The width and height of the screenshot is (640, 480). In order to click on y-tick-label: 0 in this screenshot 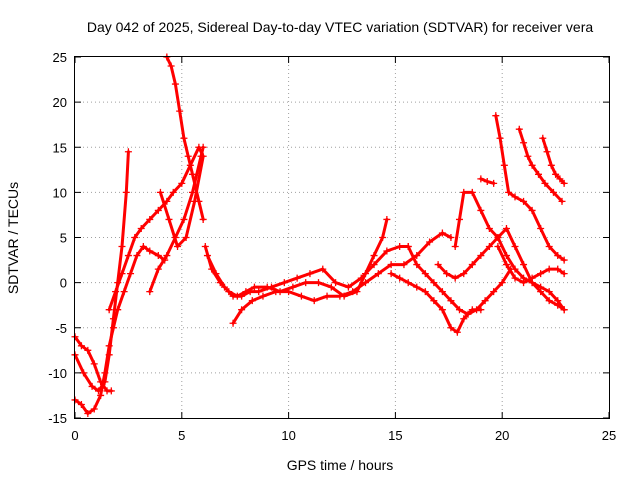, I will do `click(63, 283)`.